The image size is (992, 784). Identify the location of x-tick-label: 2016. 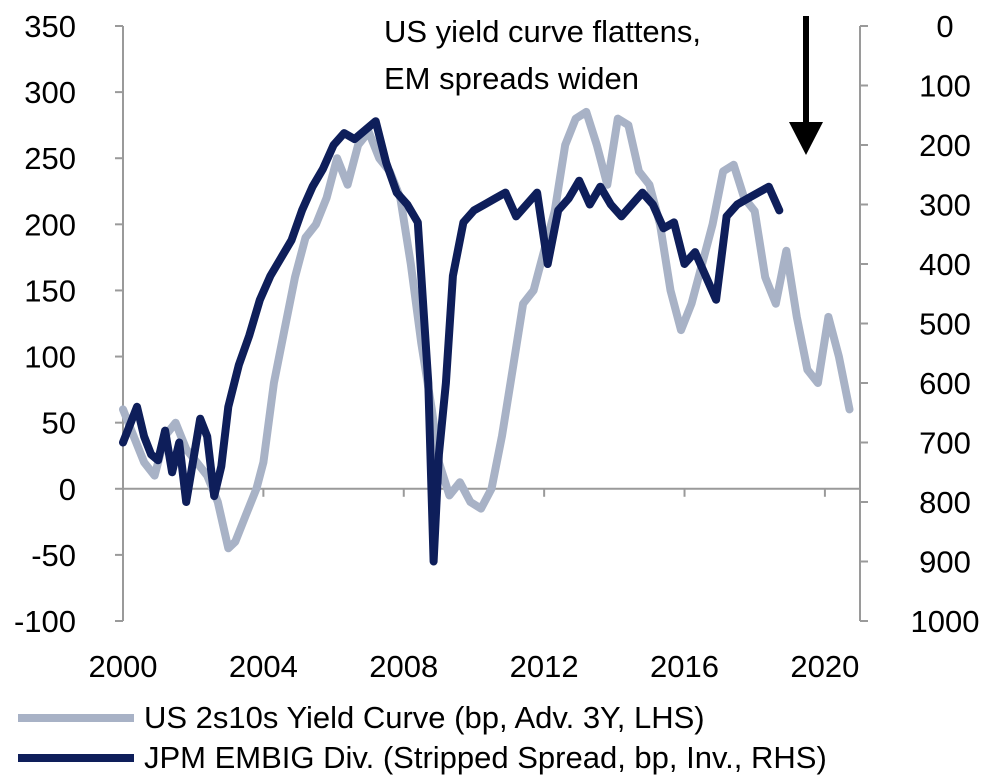
(684, 666).